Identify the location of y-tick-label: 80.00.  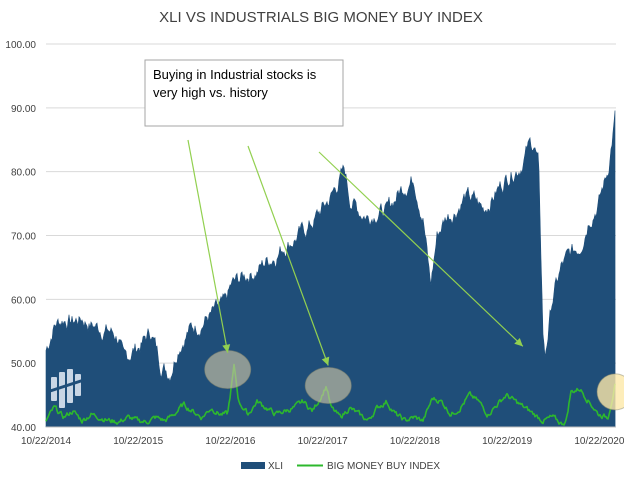
(23, 173).